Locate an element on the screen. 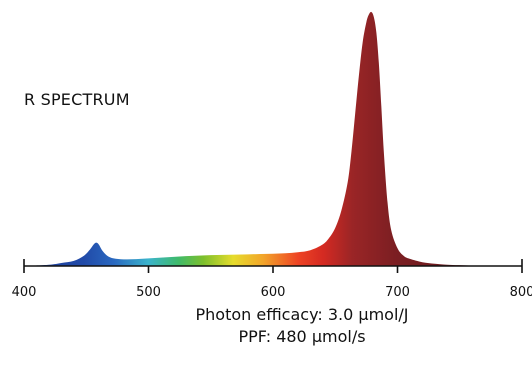 The width and height of the screenshot is (532, 381). x-axis-ticks: 400 500 600 700 800 is located at coordinates (272, 279).